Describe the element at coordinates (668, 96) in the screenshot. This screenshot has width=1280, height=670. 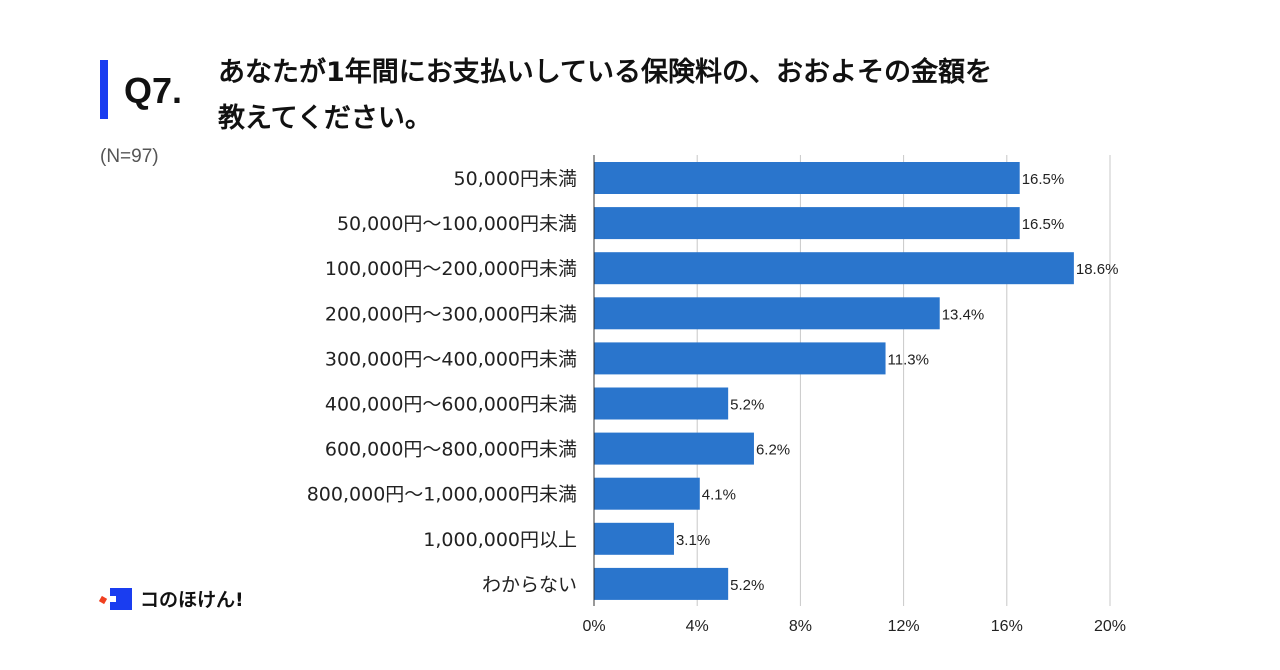
I see `chart-title: あなたが1年間にお支払いしている保険料の、おおよその金額を 教えてください。` at that location.